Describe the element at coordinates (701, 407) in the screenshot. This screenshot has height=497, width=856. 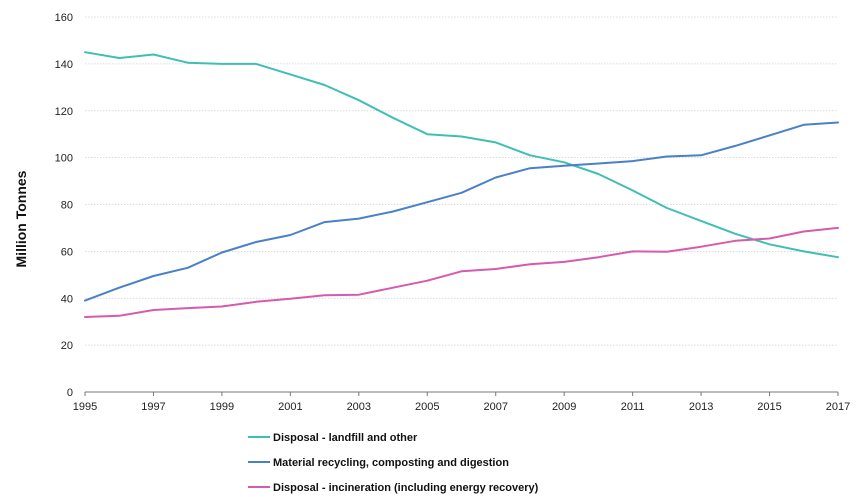
I see `x-tick-label: 2013` at that location.